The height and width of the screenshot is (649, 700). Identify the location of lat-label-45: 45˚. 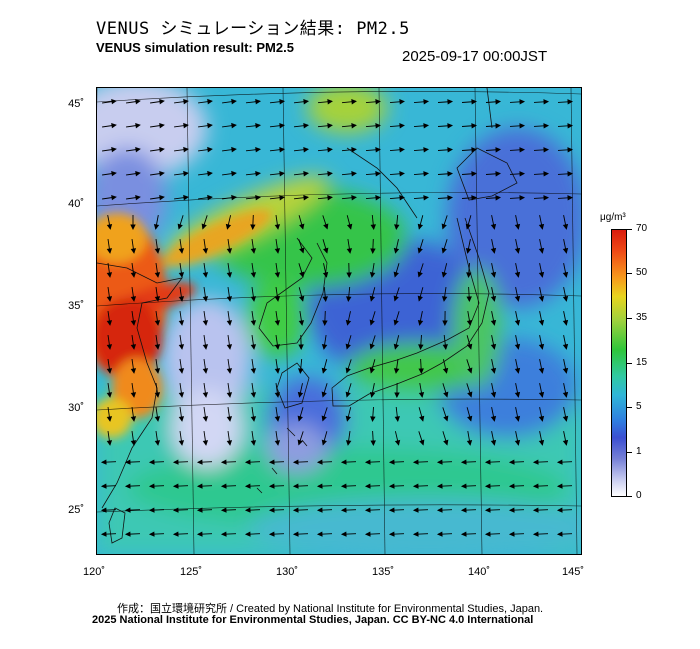
(76, 104).